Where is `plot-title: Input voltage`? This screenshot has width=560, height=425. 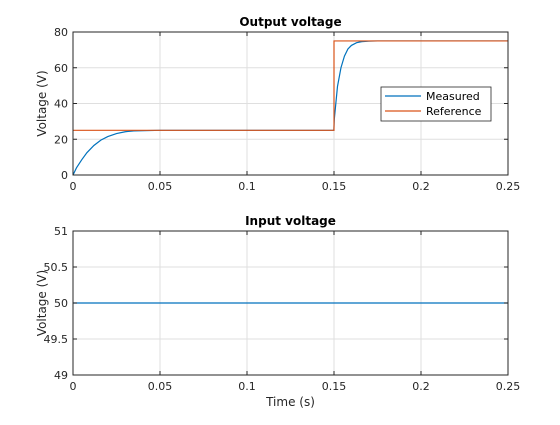 plot-title: Input voltage is located at coordinates (290, 221).